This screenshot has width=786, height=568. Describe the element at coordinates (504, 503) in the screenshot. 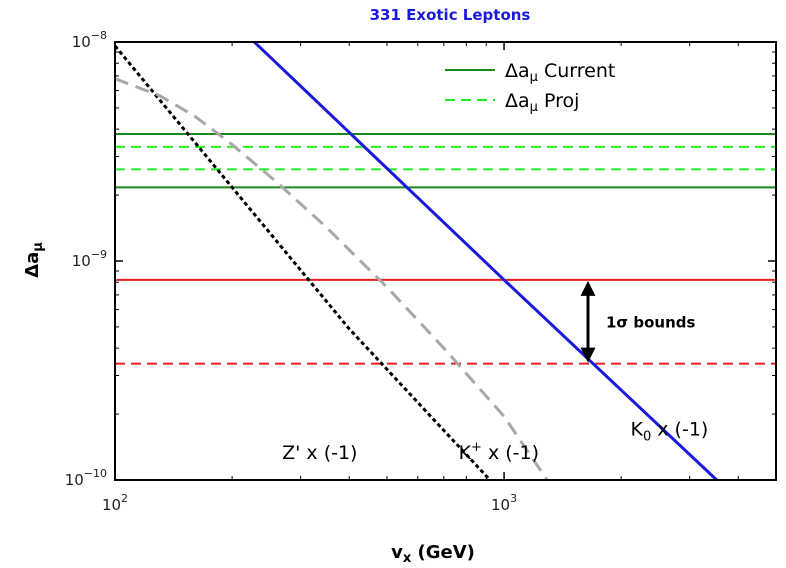

I see `x-tick-label-1: 10³` at that location.